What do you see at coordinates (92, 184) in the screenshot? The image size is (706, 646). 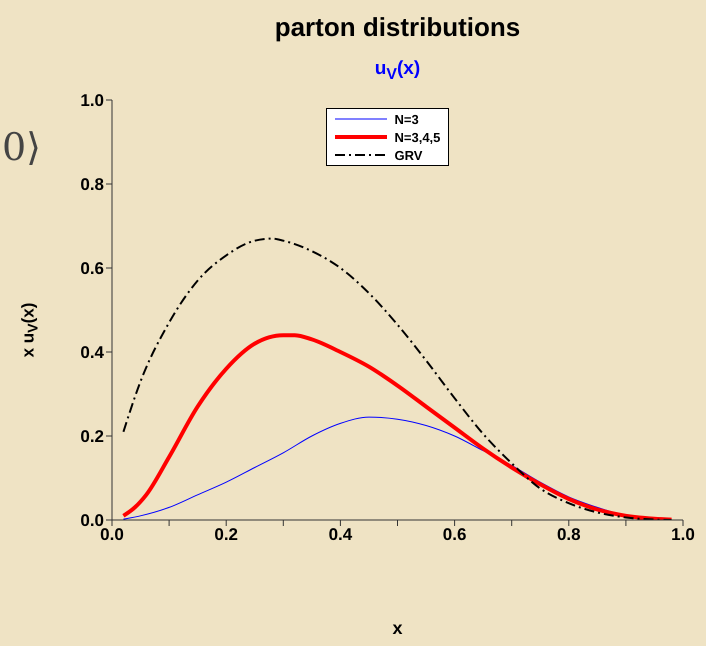 I see `y-tick-label: 0.8` at bounding box center [92, 184].